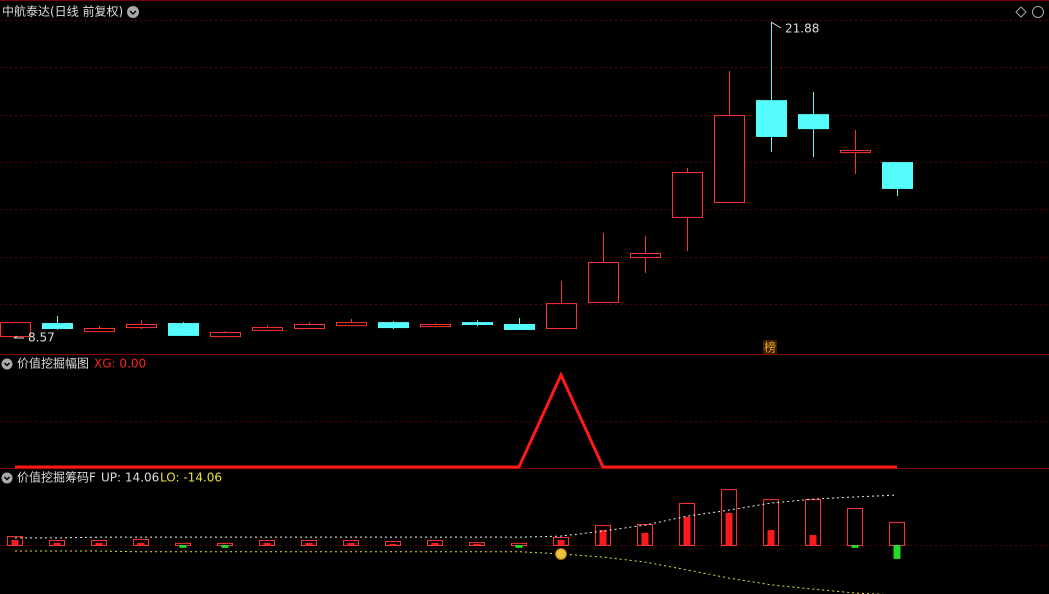 Image resolution: width=1049 pixels, height=594 pixels. Describe the element at coordinates (41, 338) in the screenshot. I see `low-label: 8.57` at that location.